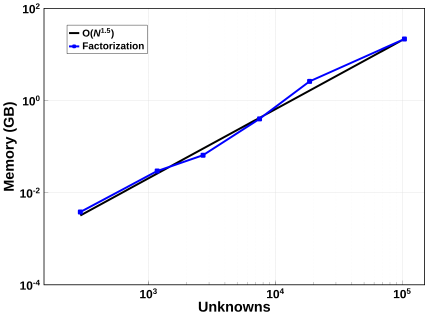  Describe the element at coordinates (402, 293) in the screenshot. I see `x-tick-label: 10$^{5}$` at that location.